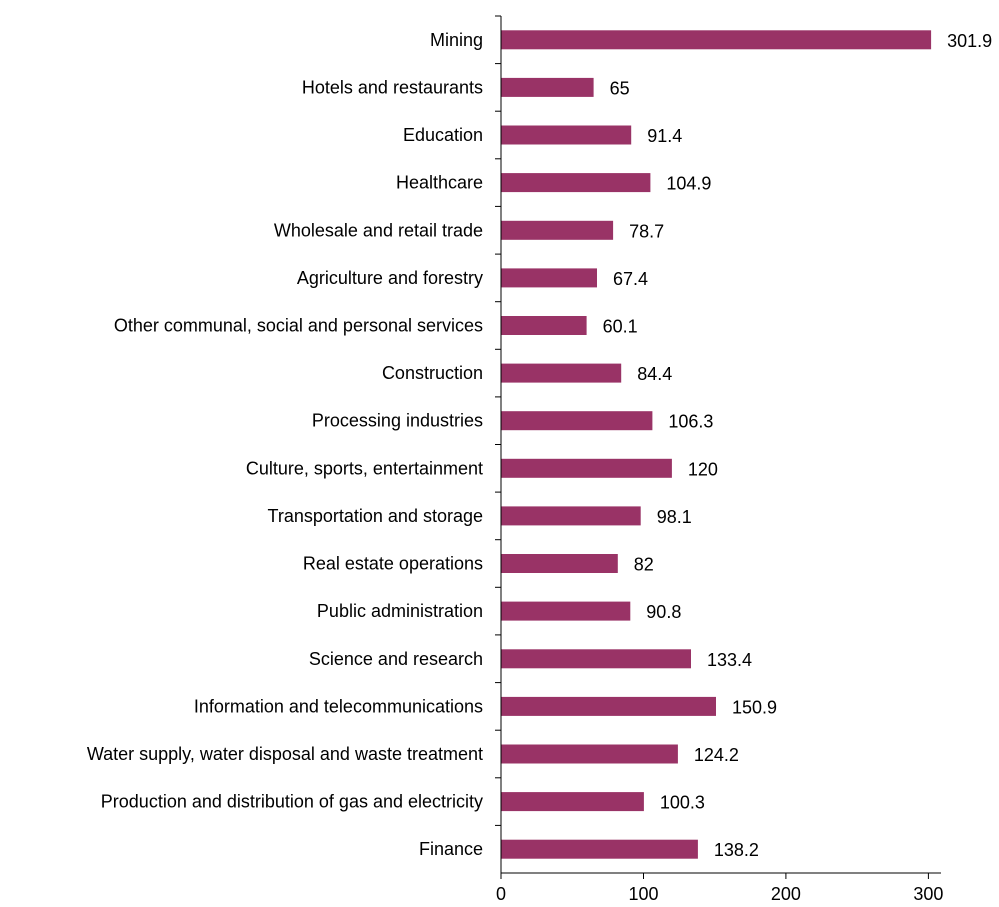 The width and height of the screenshot is (999, 907). Describe the element at coordinates (620, 88) in the screenshot. I see `value-label: 65` at that location.